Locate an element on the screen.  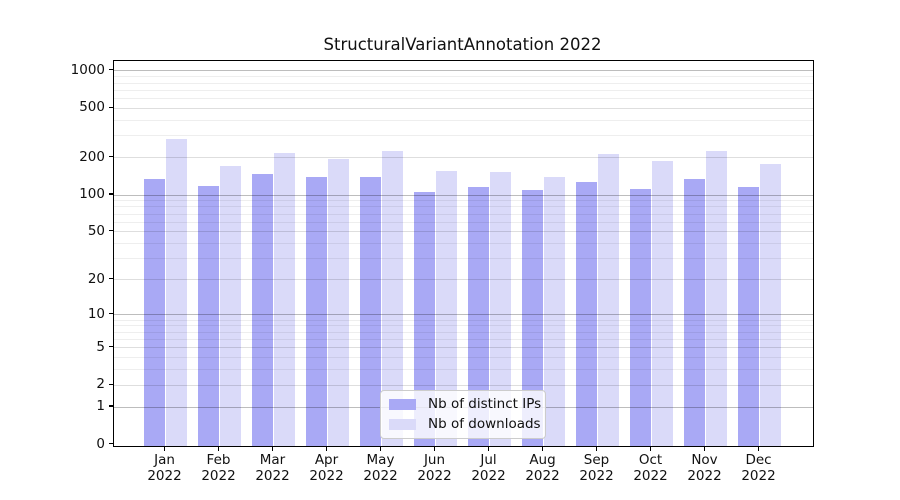
x-tick-label-oct-2022: Oct 2022 is located at coordinates (650, 468).